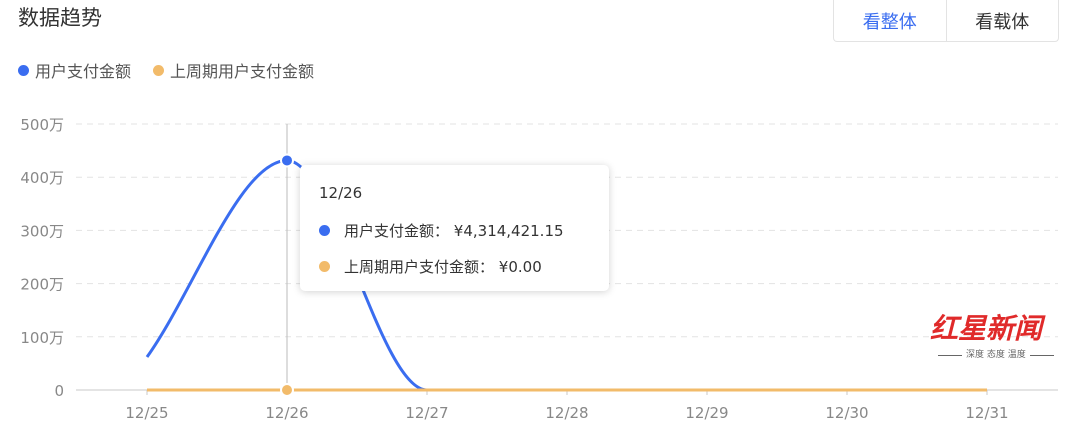 This screenshot has height=423, width=1068. I want to click on tooltip-row: 上周期用户支付金额： ¥0.00, so click(430, 266).